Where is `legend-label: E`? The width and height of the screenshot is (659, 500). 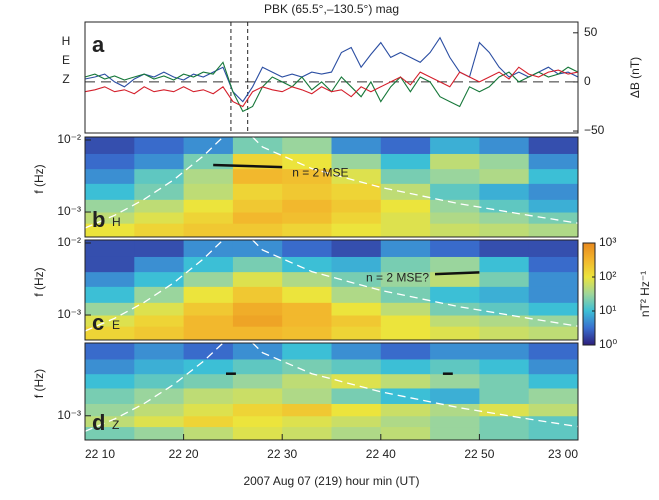
legend-label: E is located at coordinates (66, 60).